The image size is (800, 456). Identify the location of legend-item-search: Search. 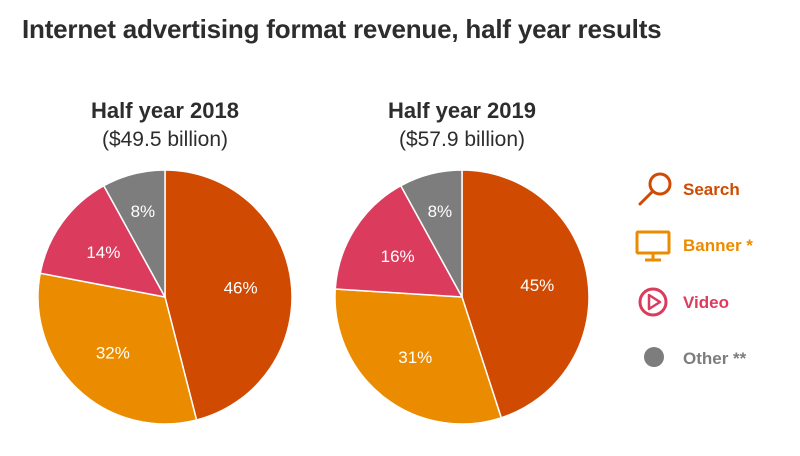
(689, 189).